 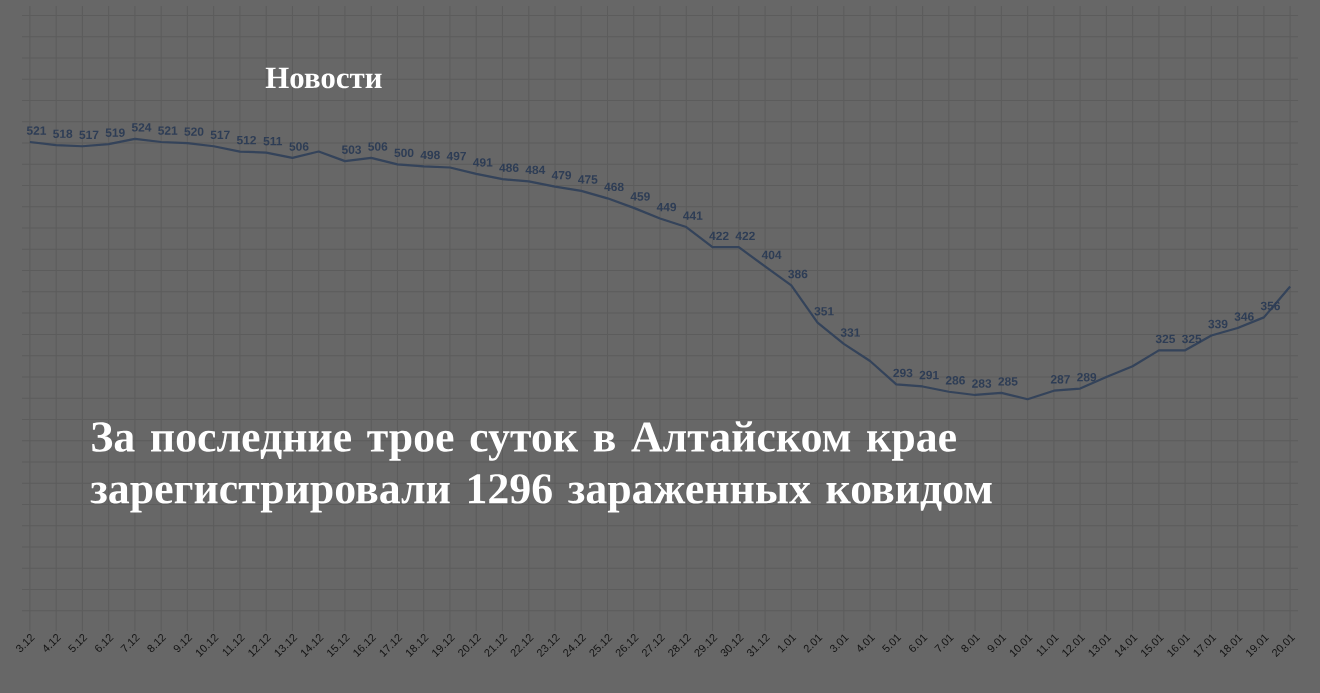 I want to click on x-tick-label: 3.01, so click(x=839, y=643).